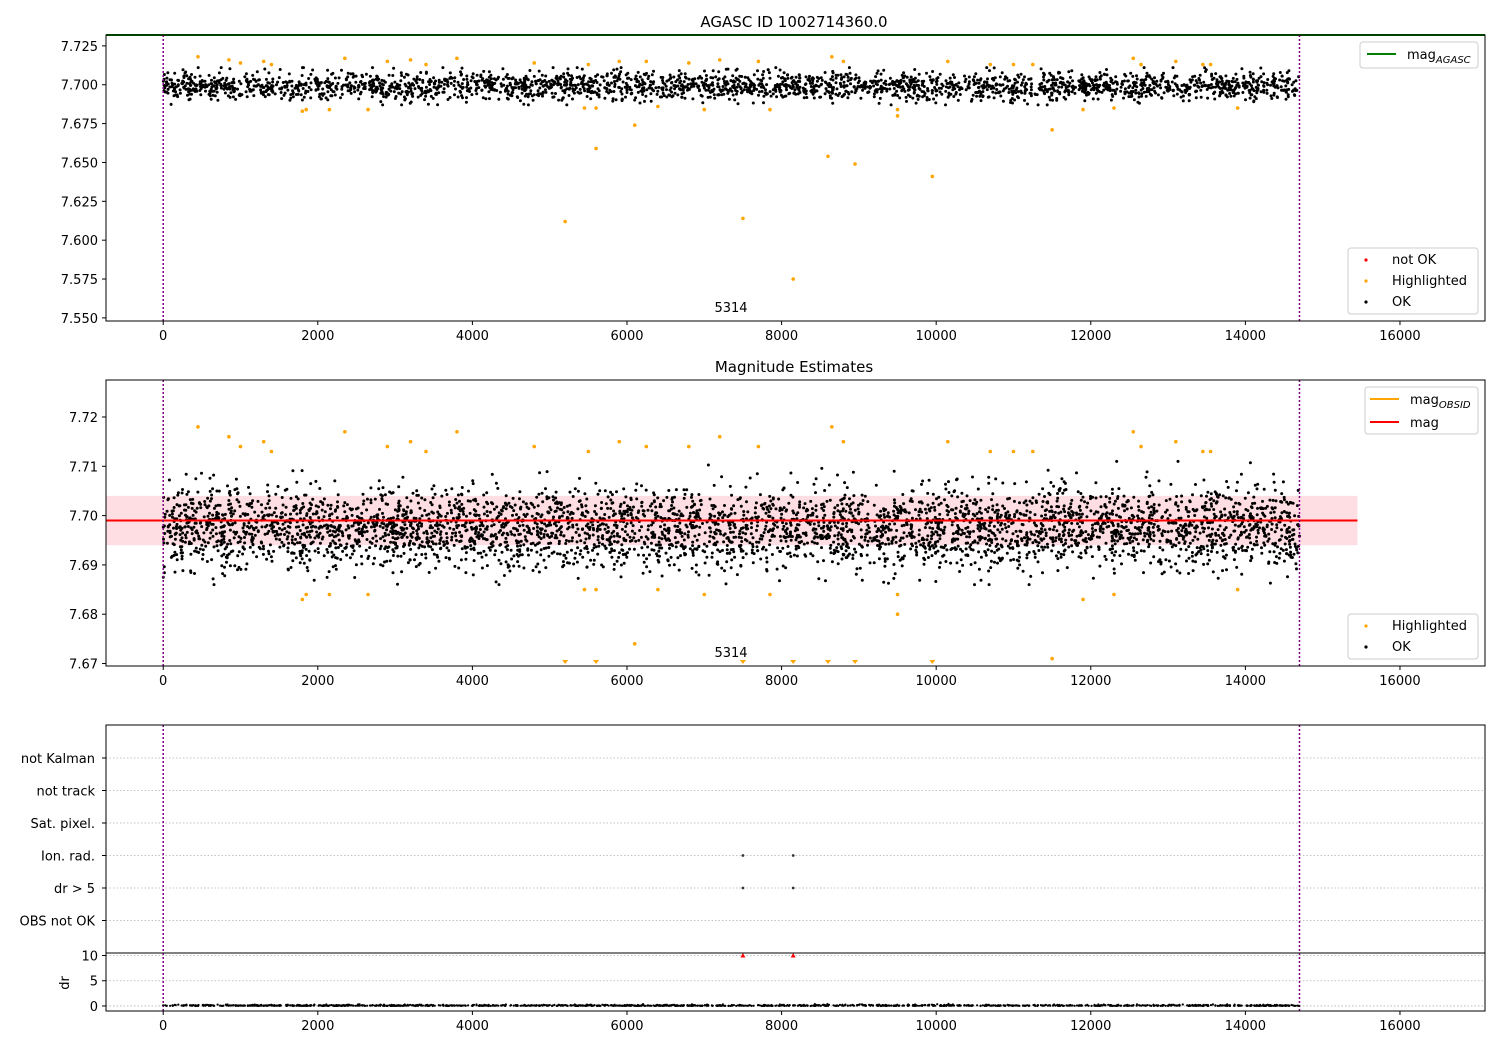  I want to click on agasc-legend-bottom: not OK Highlighted OK, so click(1413, 281).